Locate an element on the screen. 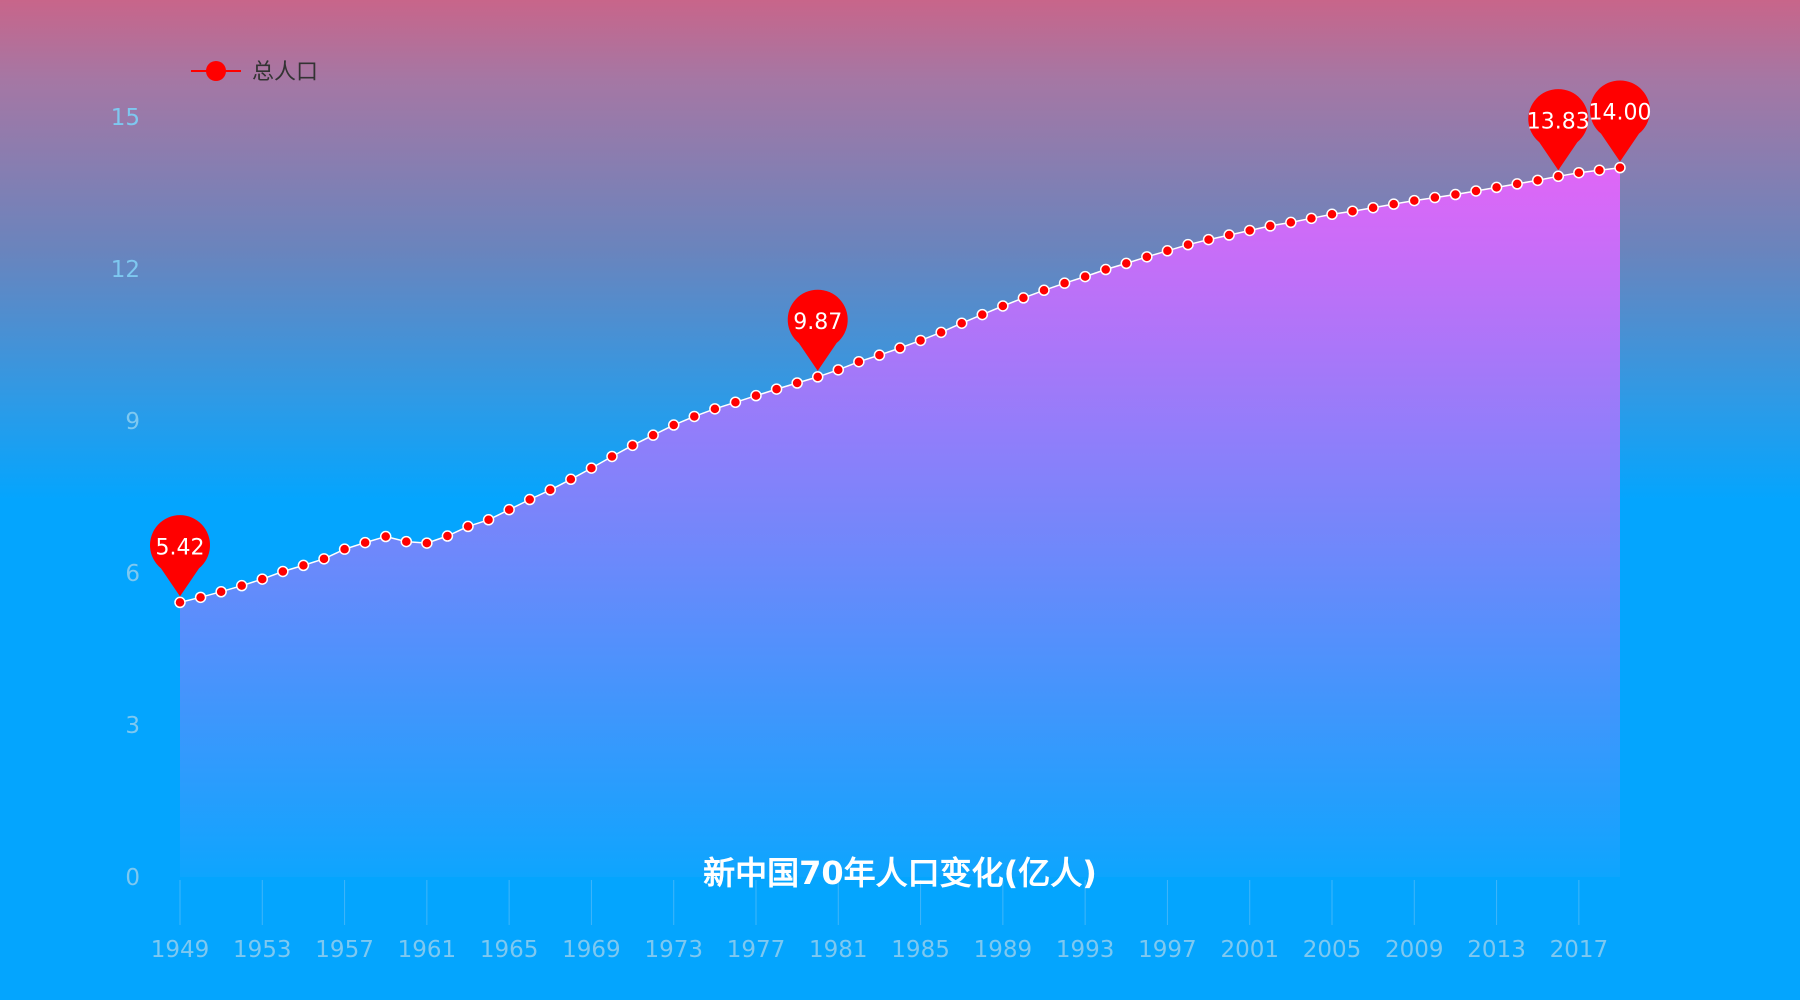 This screenshot has width=1800, height=1000. y-tick-label: 12 is located at coordinates (125, 270).